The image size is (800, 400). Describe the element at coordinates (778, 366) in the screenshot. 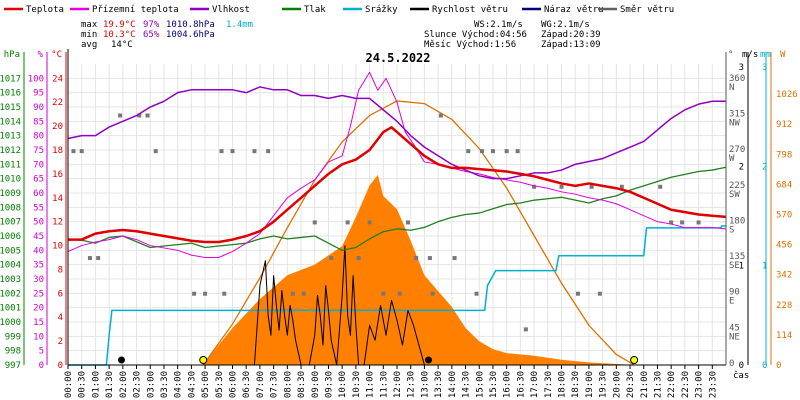

I see `solar-tick-label: 0` at that location.